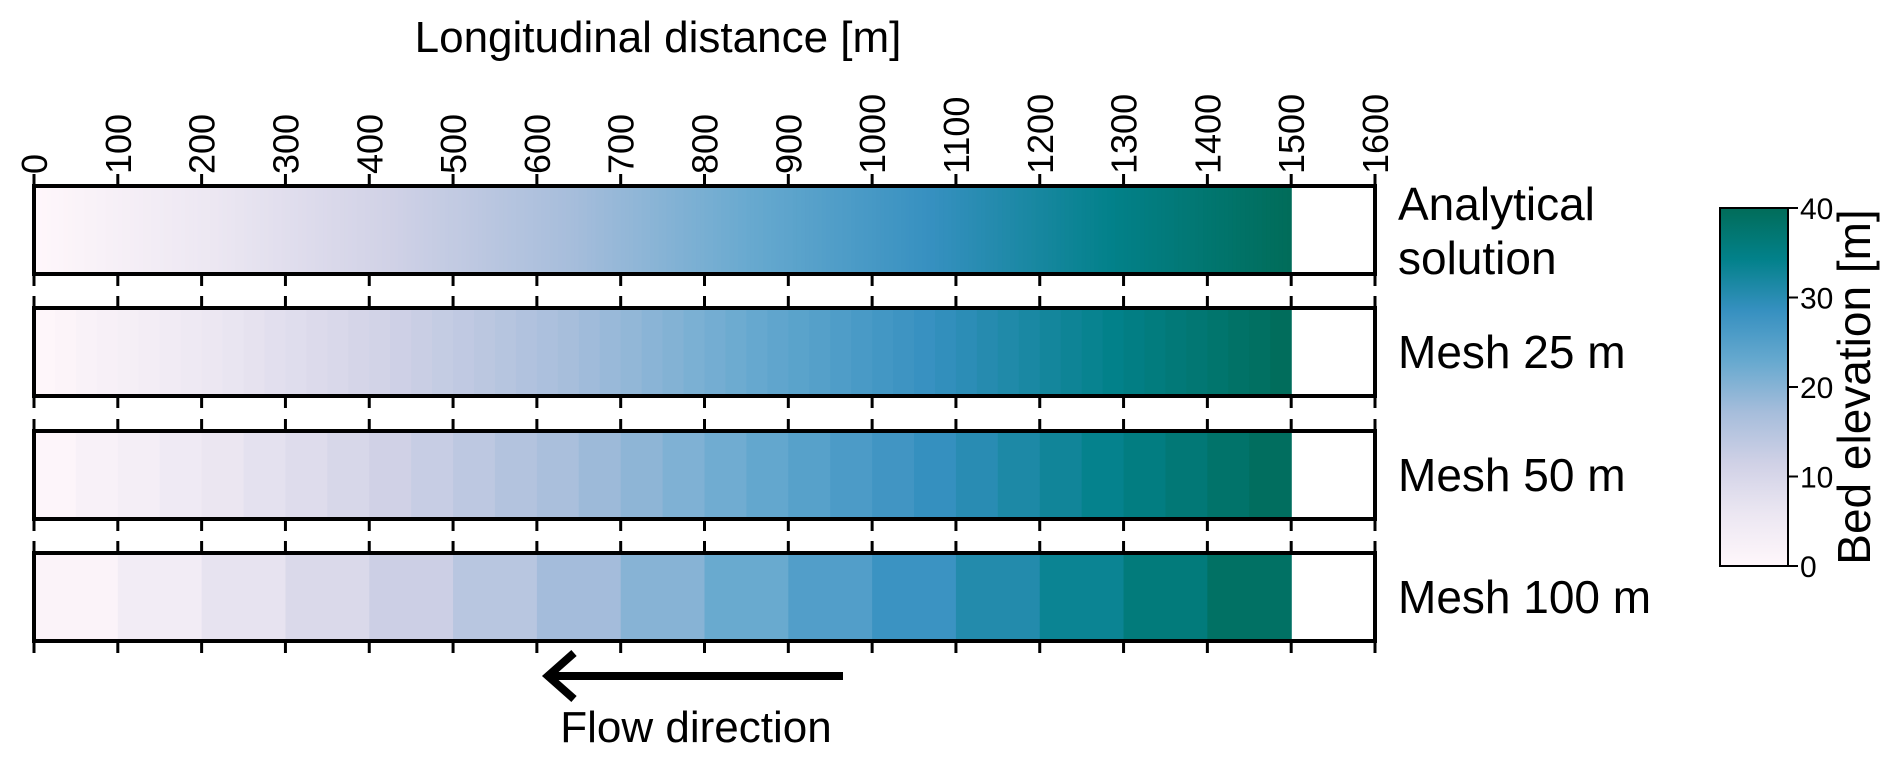  What do you see at coordinates (705, 144) in the screenshot?
I see `x-tick-label: 800` at bounding box center [705, 144].